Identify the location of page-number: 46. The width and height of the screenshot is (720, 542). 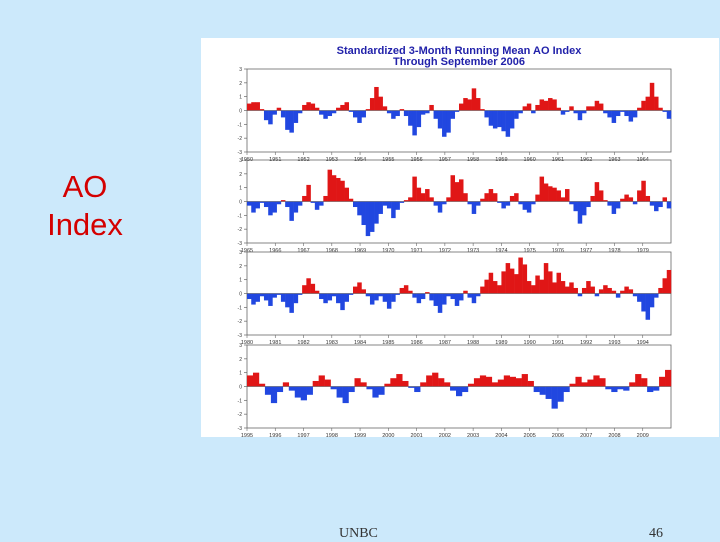
(656, 533).